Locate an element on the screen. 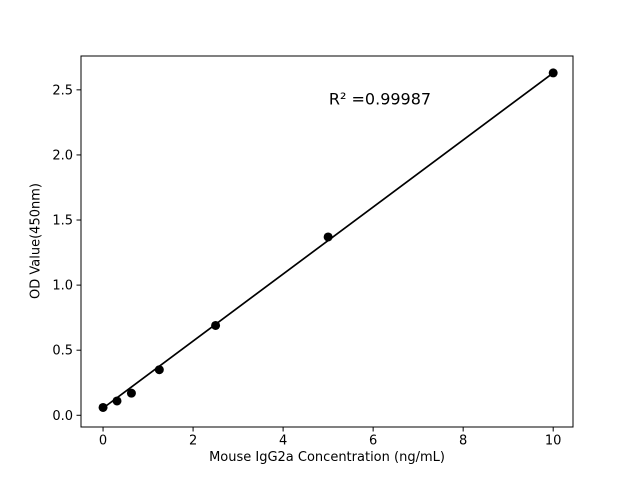 The height and width of the screenshot is (480, 640). x-axis-label: Mouse IgG2a Concentration (ng/mL) is located at coordinates (327, 457).